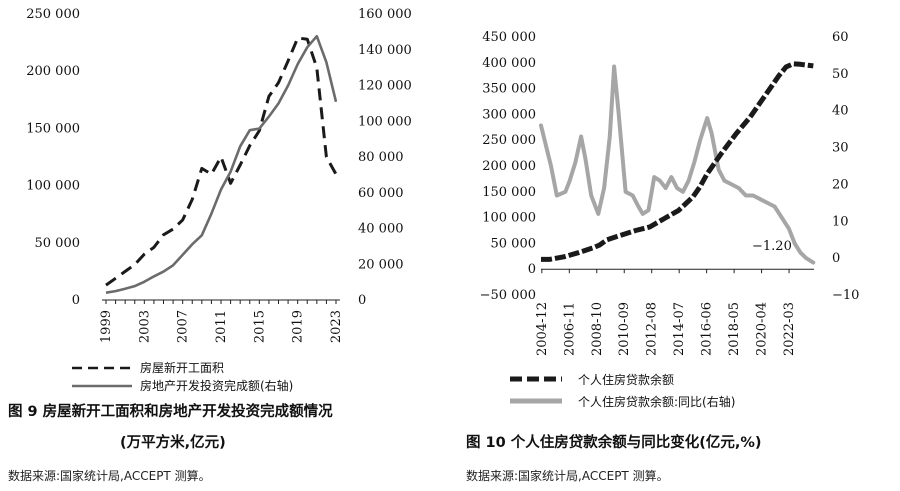  I want to click on y-right-tick-label: 100 000, so click(385, 121).